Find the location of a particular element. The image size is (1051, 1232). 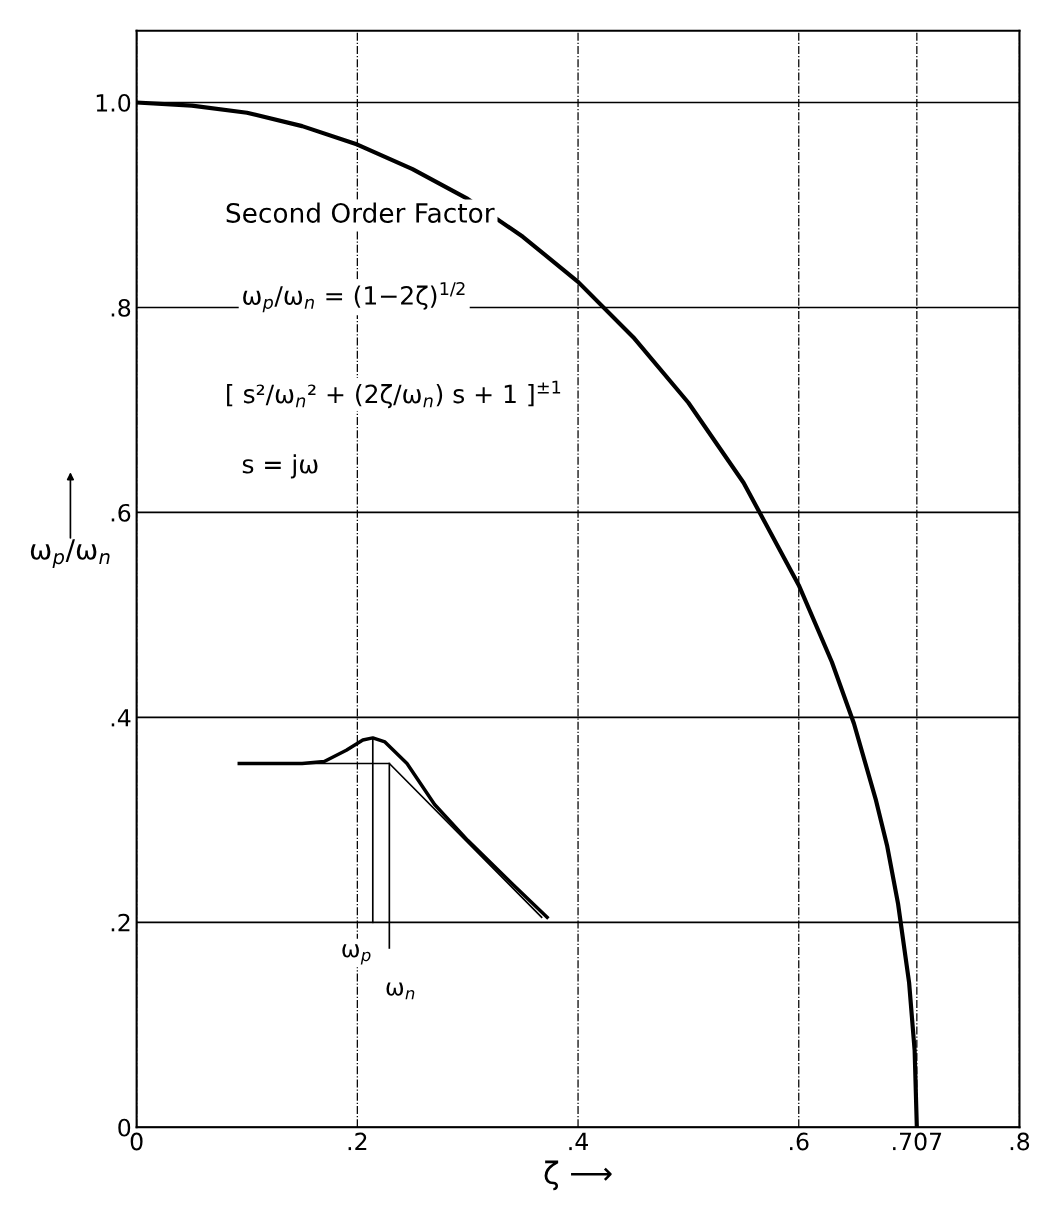

y-tick-label: .6 is located at coordinates (121, 512).